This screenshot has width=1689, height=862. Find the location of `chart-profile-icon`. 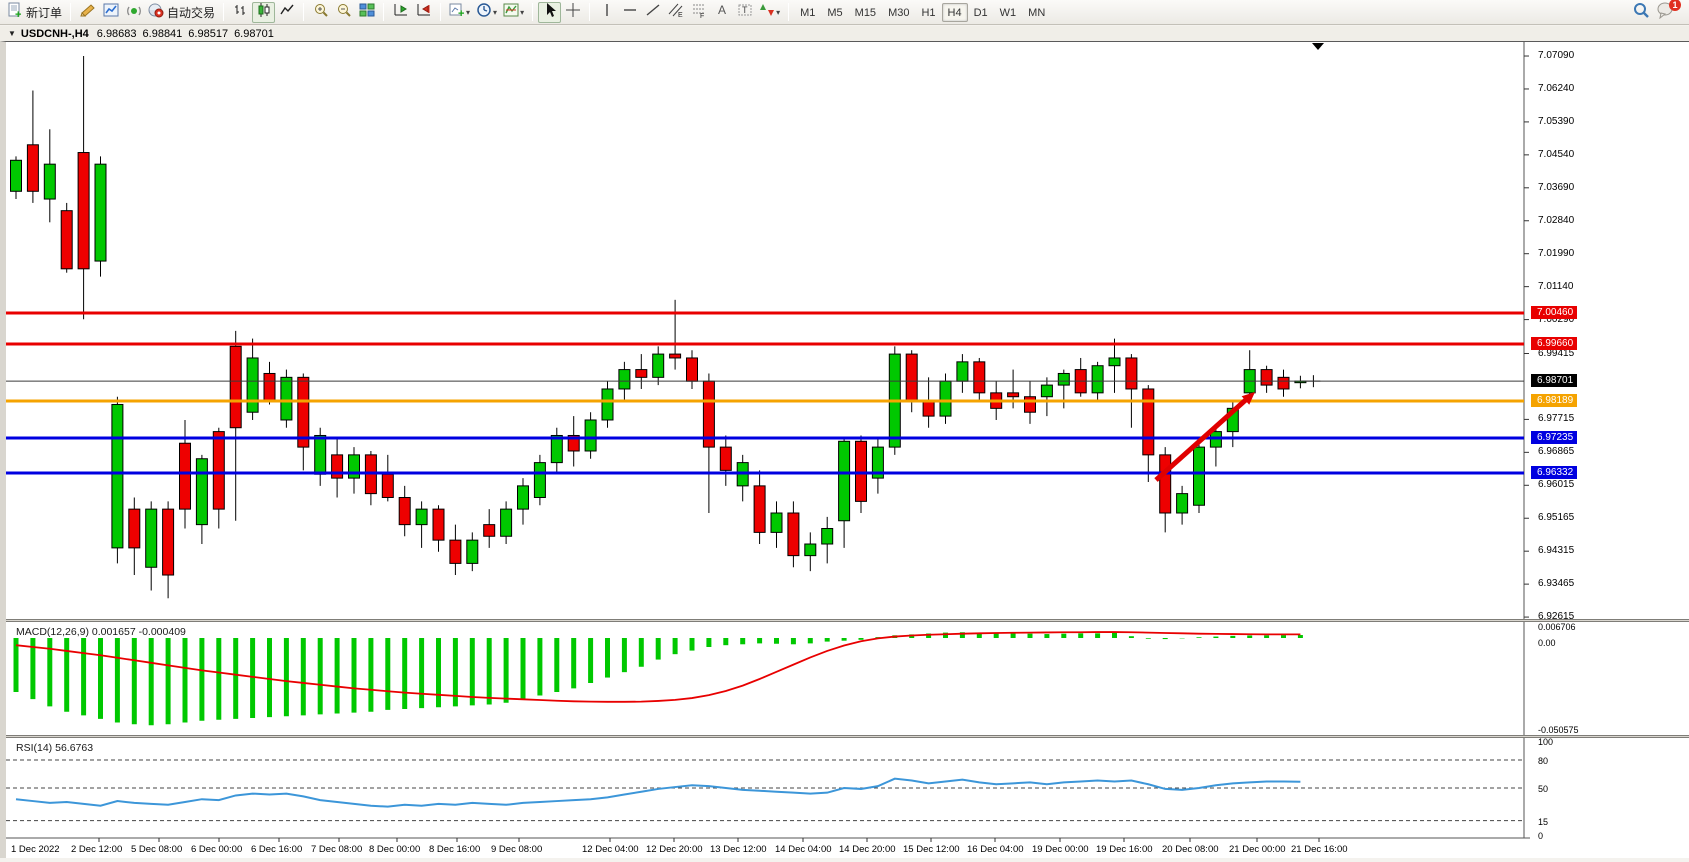

chart-profile-icon is located at coordinates (111, 12).